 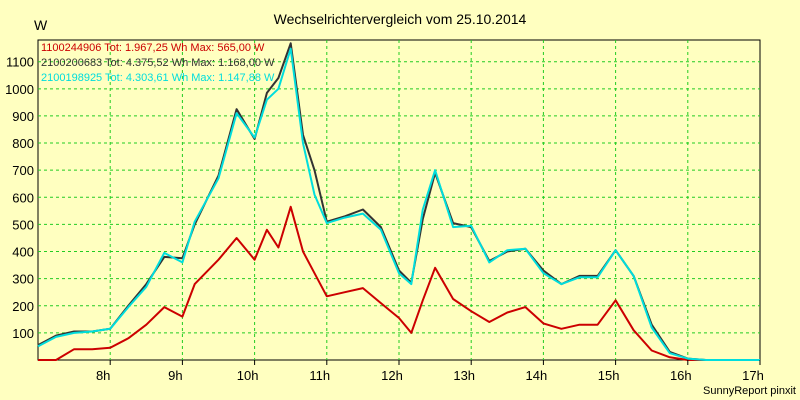 I want to click on x-tick-label: 13h, so click(x=464, y=375).